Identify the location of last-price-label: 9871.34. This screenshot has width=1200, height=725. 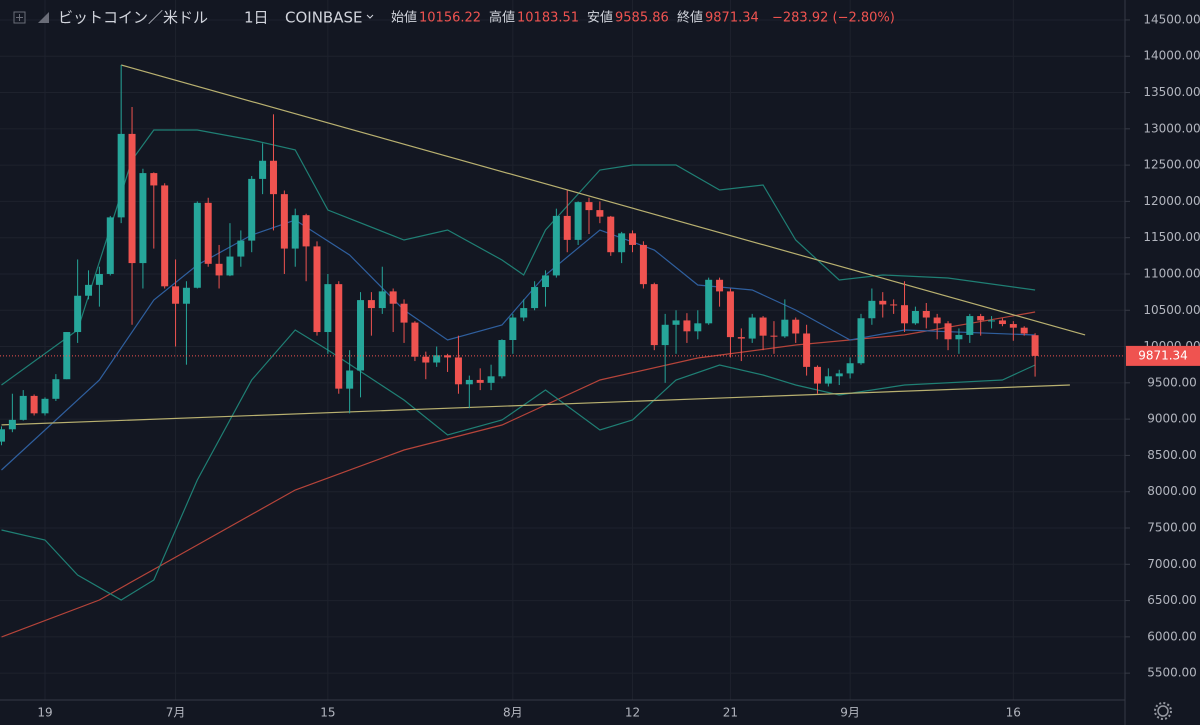
(1163, 355).